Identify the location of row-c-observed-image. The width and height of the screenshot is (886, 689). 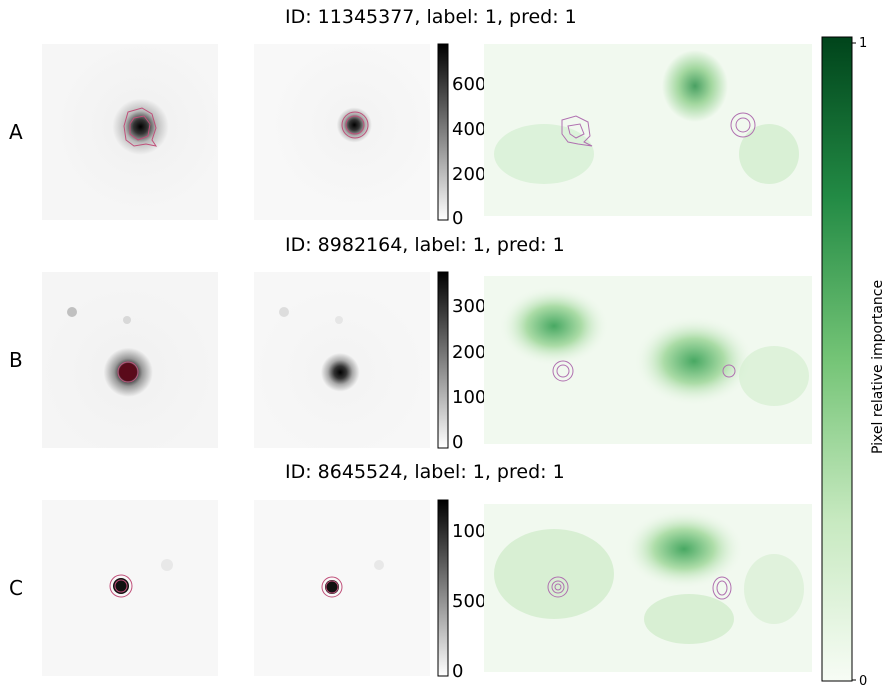
(130, 588).